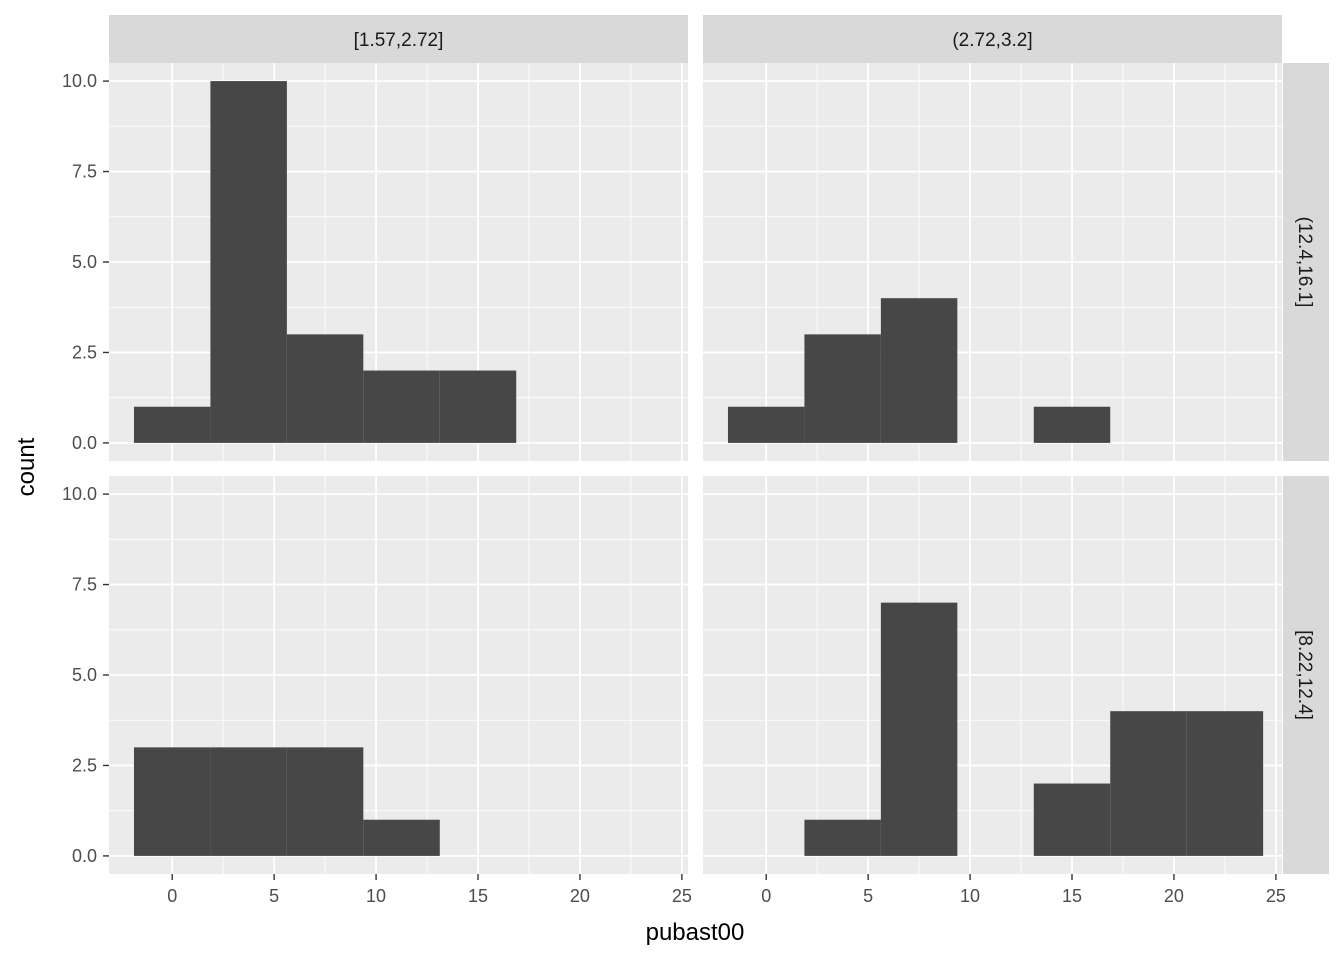  I want to click on x-axis-column-2: 0 5 10 15 20 25, so click(1023, 890).